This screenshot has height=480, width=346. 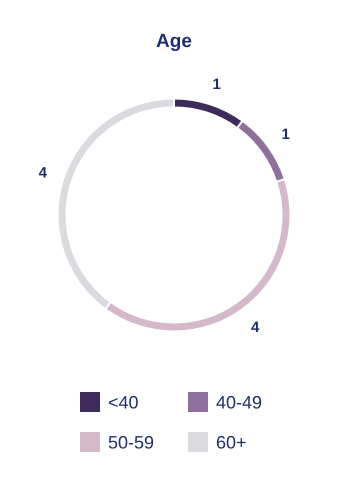 I want to click on legend-label: 40-49, so click(x=239, y=402).